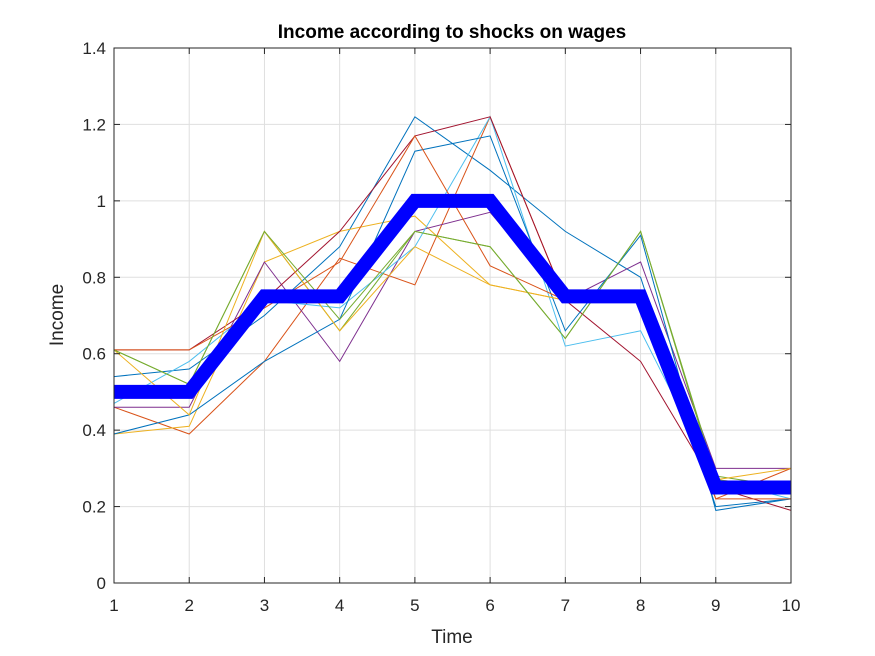 The image size is (875, 656). Describe the element at coordinates (113, 605) in the screenshot. I see `x-tick-label: 1` at that location.